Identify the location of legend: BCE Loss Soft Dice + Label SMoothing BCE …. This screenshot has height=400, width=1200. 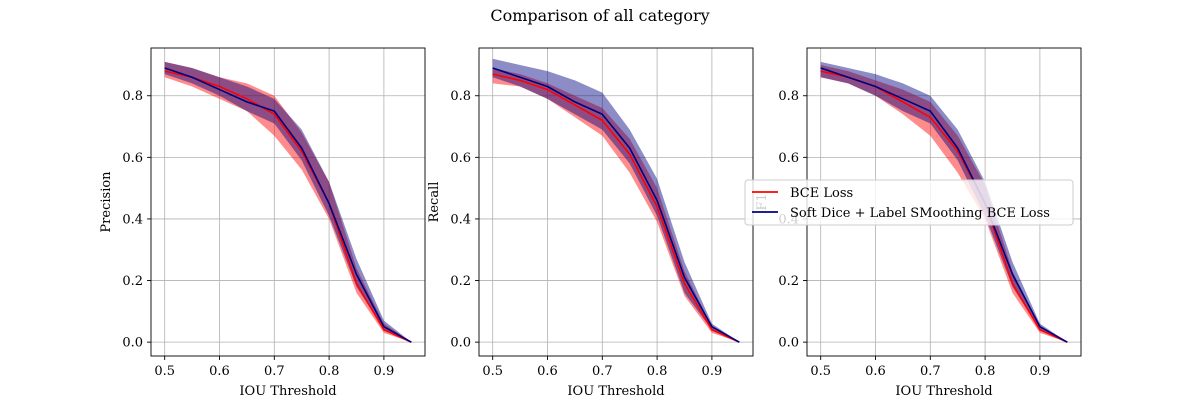
(909, 202).